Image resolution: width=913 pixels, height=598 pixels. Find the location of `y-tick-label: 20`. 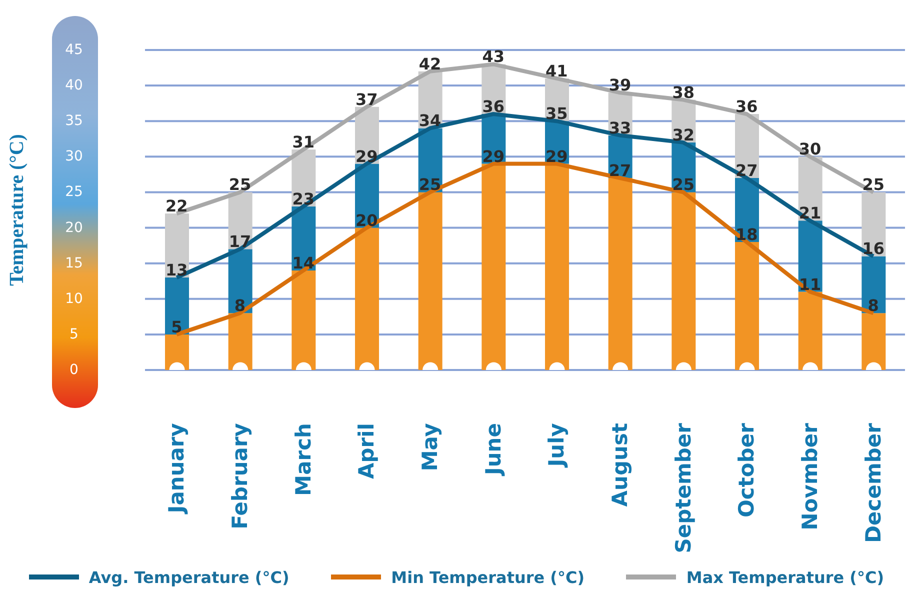

y-tick-label: 20 is located at coordinates (74, 228).